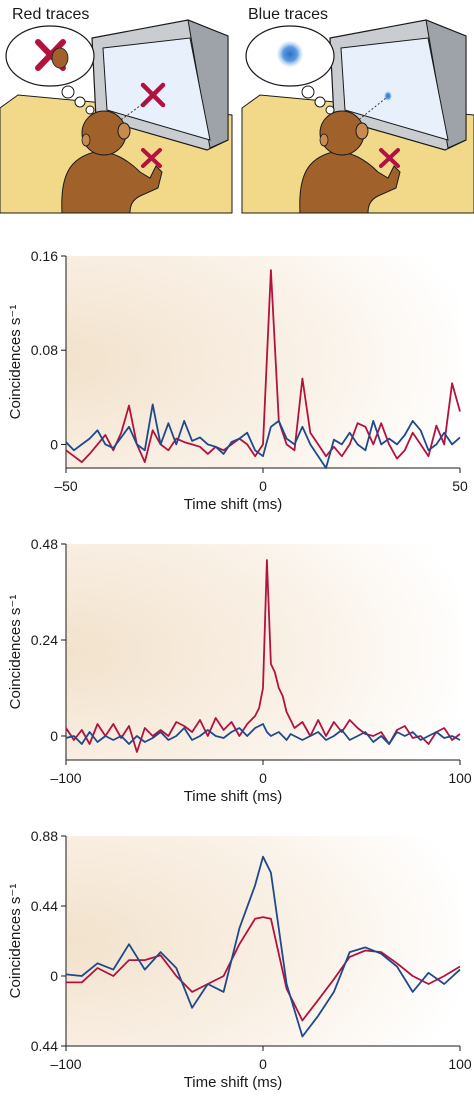 This screenshot has width=474, height=1103. I want to click on blue-spot-in-bubble-icon, so click(290, 54).